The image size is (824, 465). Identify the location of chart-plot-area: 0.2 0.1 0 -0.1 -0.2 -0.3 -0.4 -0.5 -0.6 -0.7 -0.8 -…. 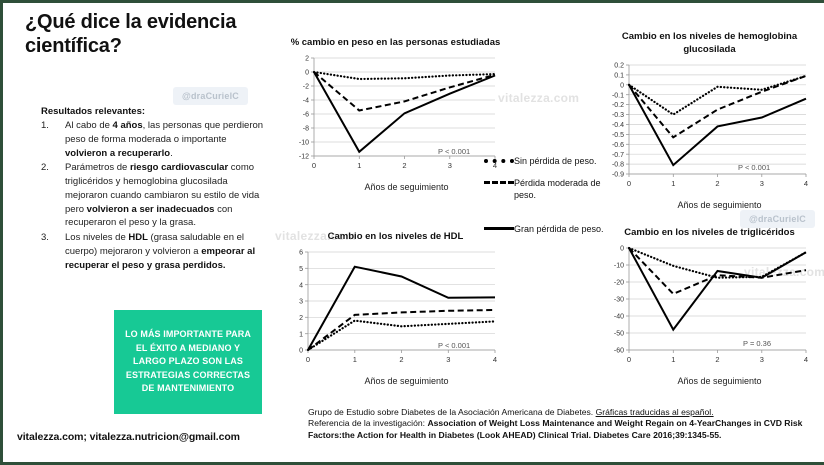
(709, 128).